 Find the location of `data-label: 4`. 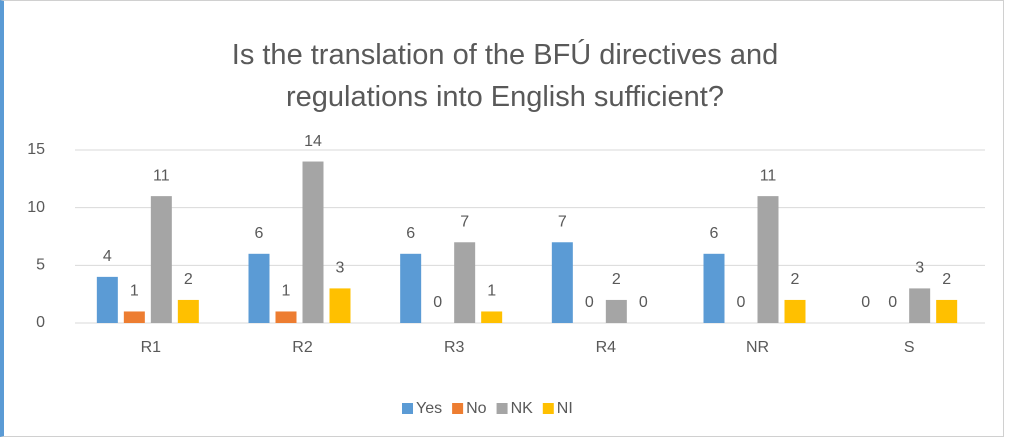

data-label: 4 is located at coordinates (107, 256).